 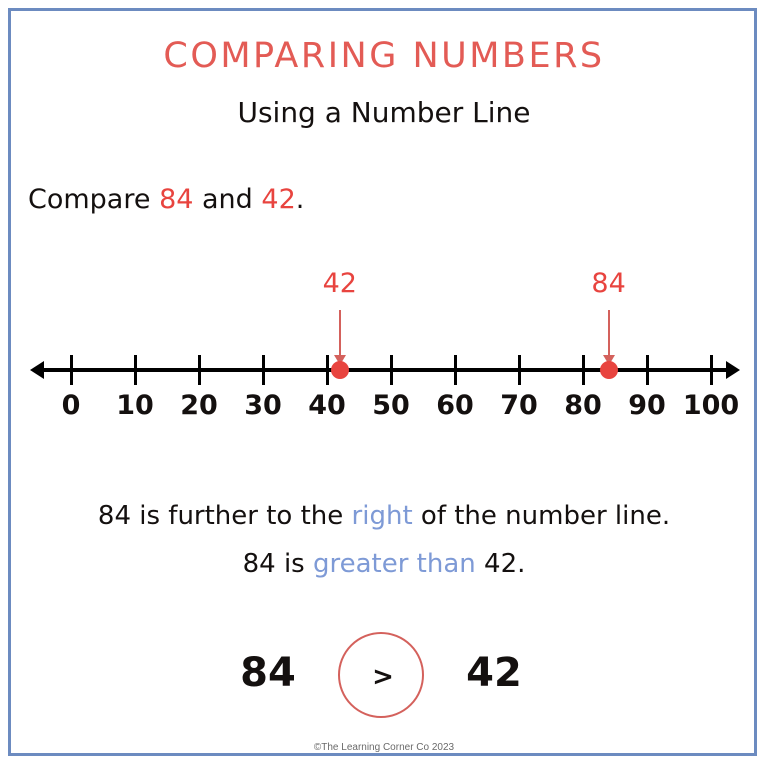 What do you see at coordinates (608, 283) in the screenshot?
I see `number-line-marker-label: 84` at bounding box center [608, 283].